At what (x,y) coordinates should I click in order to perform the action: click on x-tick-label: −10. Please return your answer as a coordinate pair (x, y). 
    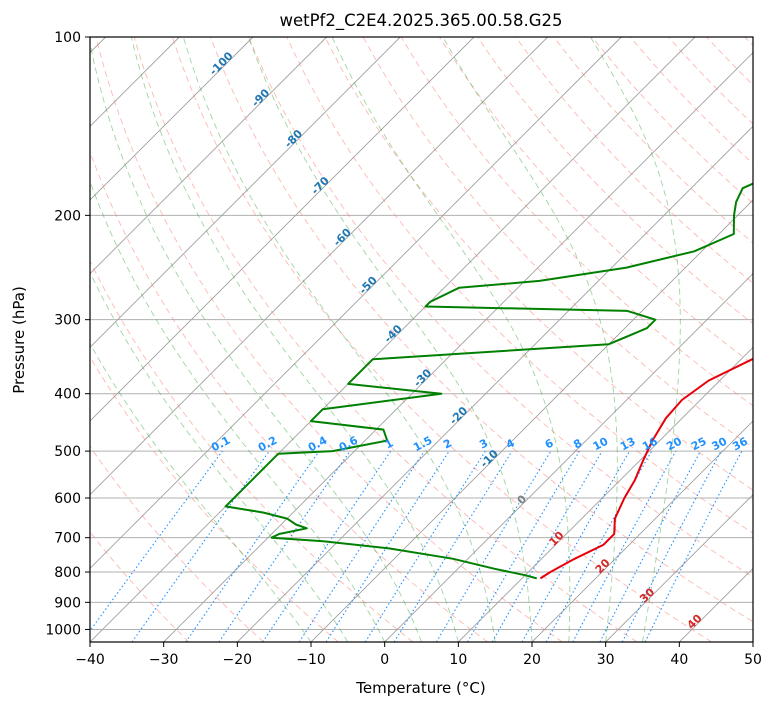
    Looking at the image, I should click on (311, 660).